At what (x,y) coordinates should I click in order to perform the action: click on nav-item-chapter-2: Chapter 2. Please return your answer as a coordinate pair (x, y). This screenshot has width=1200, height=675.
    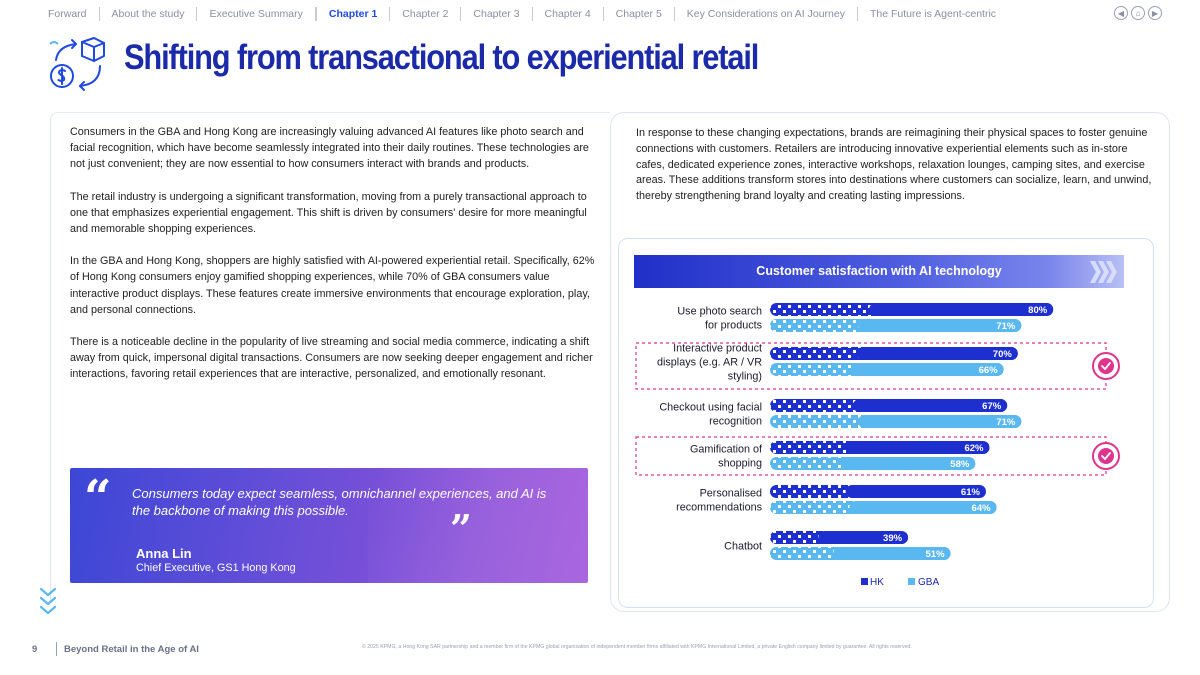
    Looking at the image, I should click on (426, 14).